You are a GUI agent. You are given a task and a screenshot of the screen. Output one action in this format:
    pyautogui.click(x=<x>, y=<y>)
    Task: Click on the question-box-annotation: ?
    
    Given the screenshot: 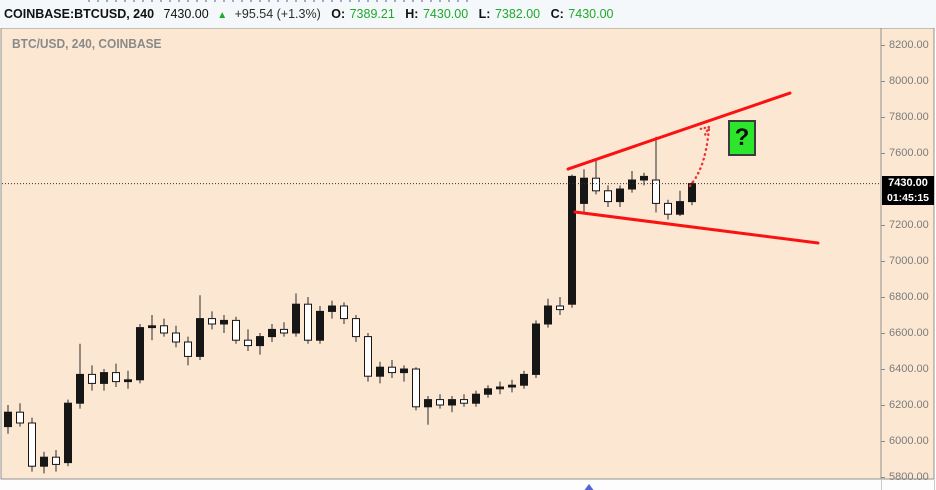 What is the action you would take?
    pyautogui.click(x=742, y=138)
    